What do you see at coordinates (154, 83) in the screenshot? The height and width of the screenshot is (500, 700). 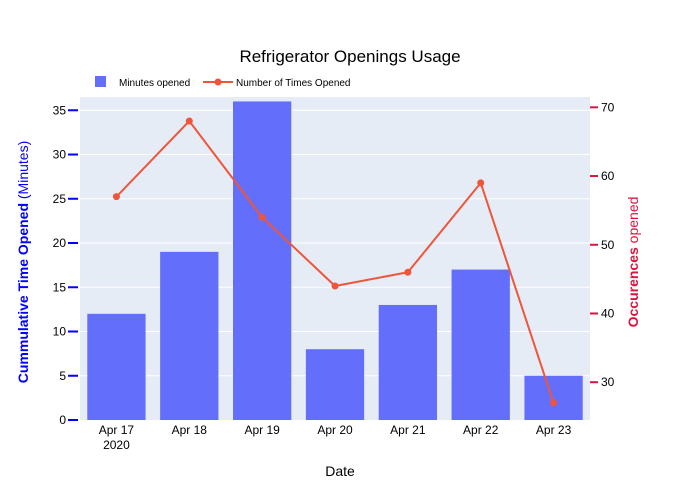 I see `legend-label-minutes: Minutes opened` at bounding box center [154, 83].